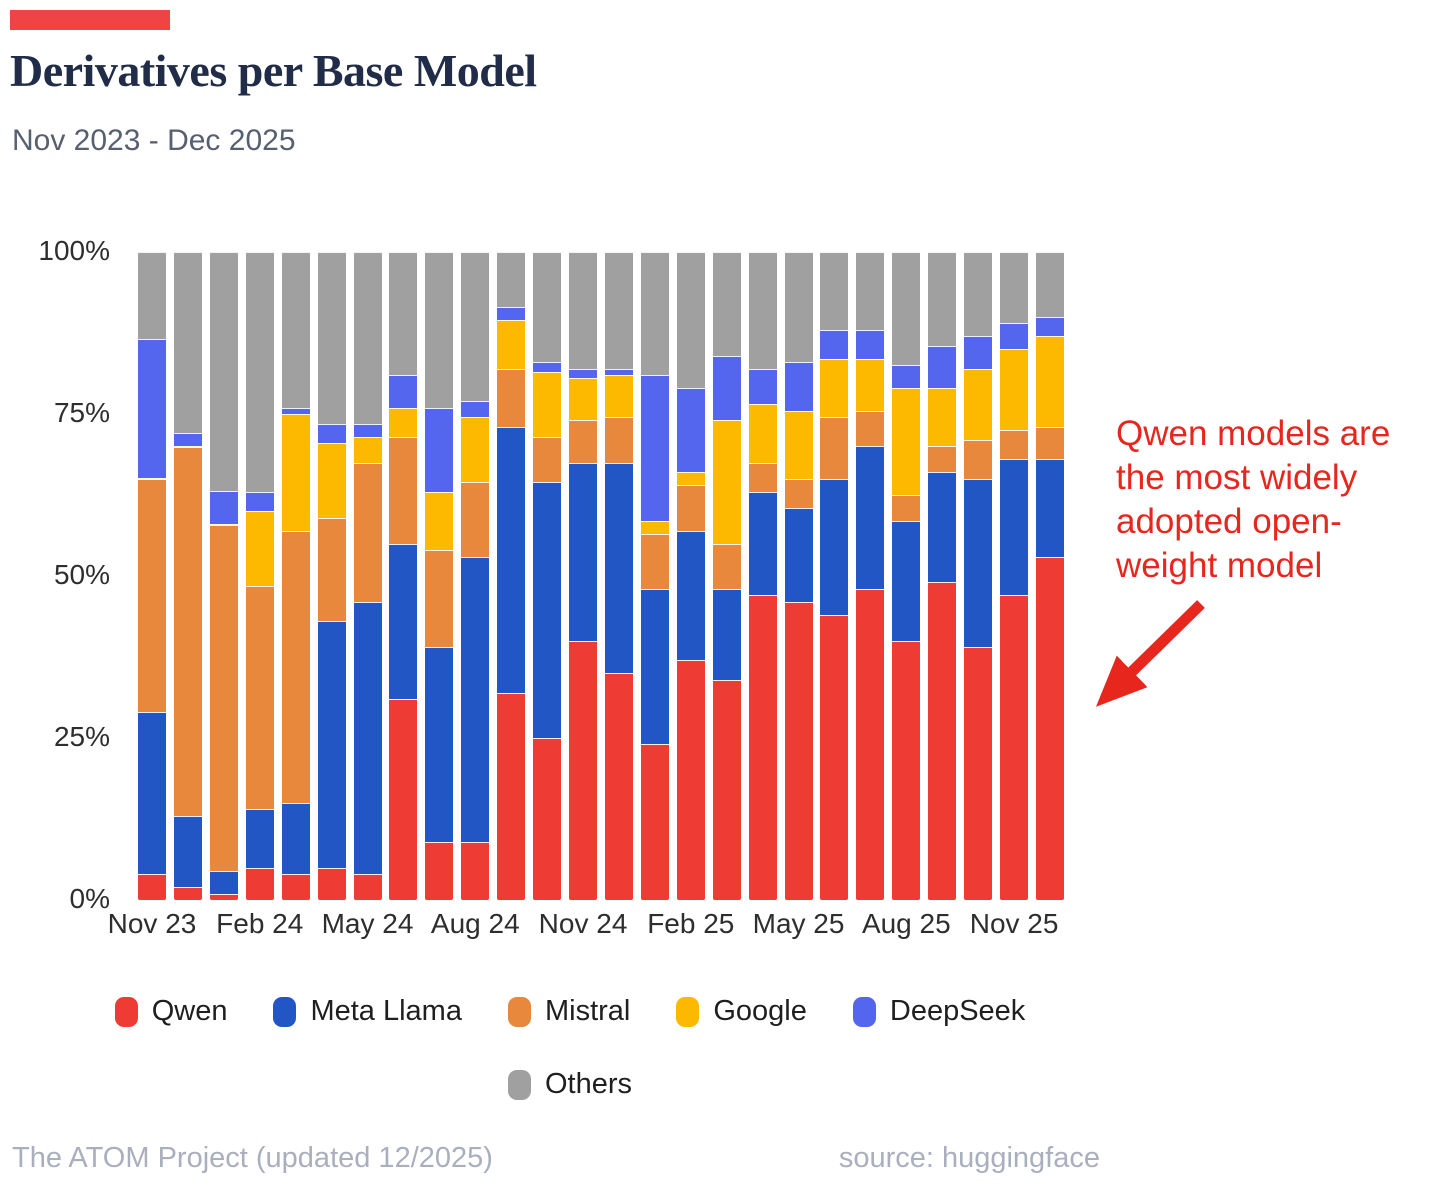 The width and height of the screenshot is (1456, 1196). I want to click on legend-item-qwen: Qwen, so click(170, 1011).